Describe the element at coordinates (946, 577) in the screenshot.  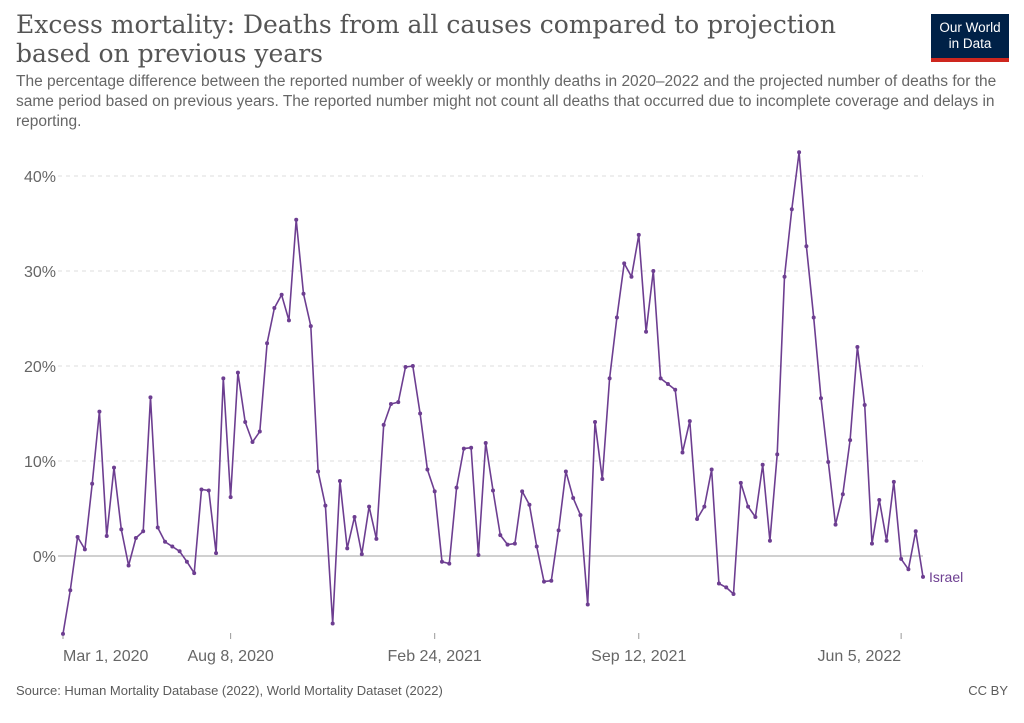
I see `series-label-israel: Israel` at that location.